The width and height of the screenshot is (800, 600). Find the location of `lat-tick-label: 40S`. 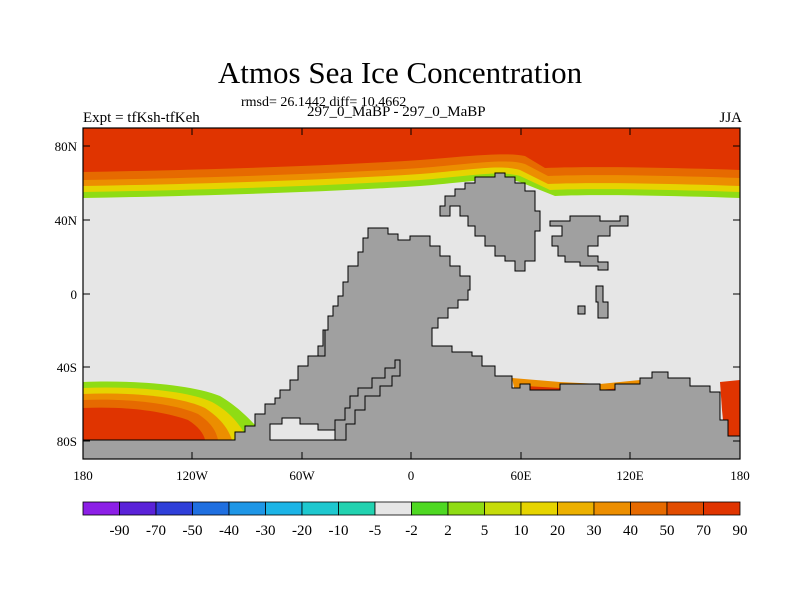

lat-tick-label: 40S is located at coordinates (67, 367).